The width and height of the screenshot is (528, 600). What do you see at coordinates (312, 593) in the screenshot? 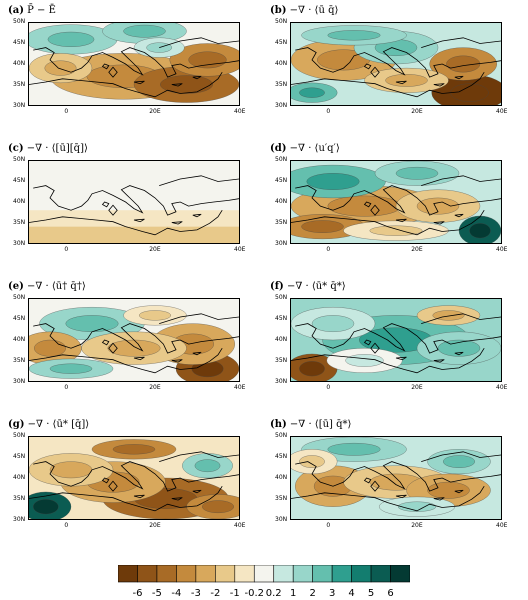
I see `colorbar-tick-label: 2` at bounding box center [312, 593].